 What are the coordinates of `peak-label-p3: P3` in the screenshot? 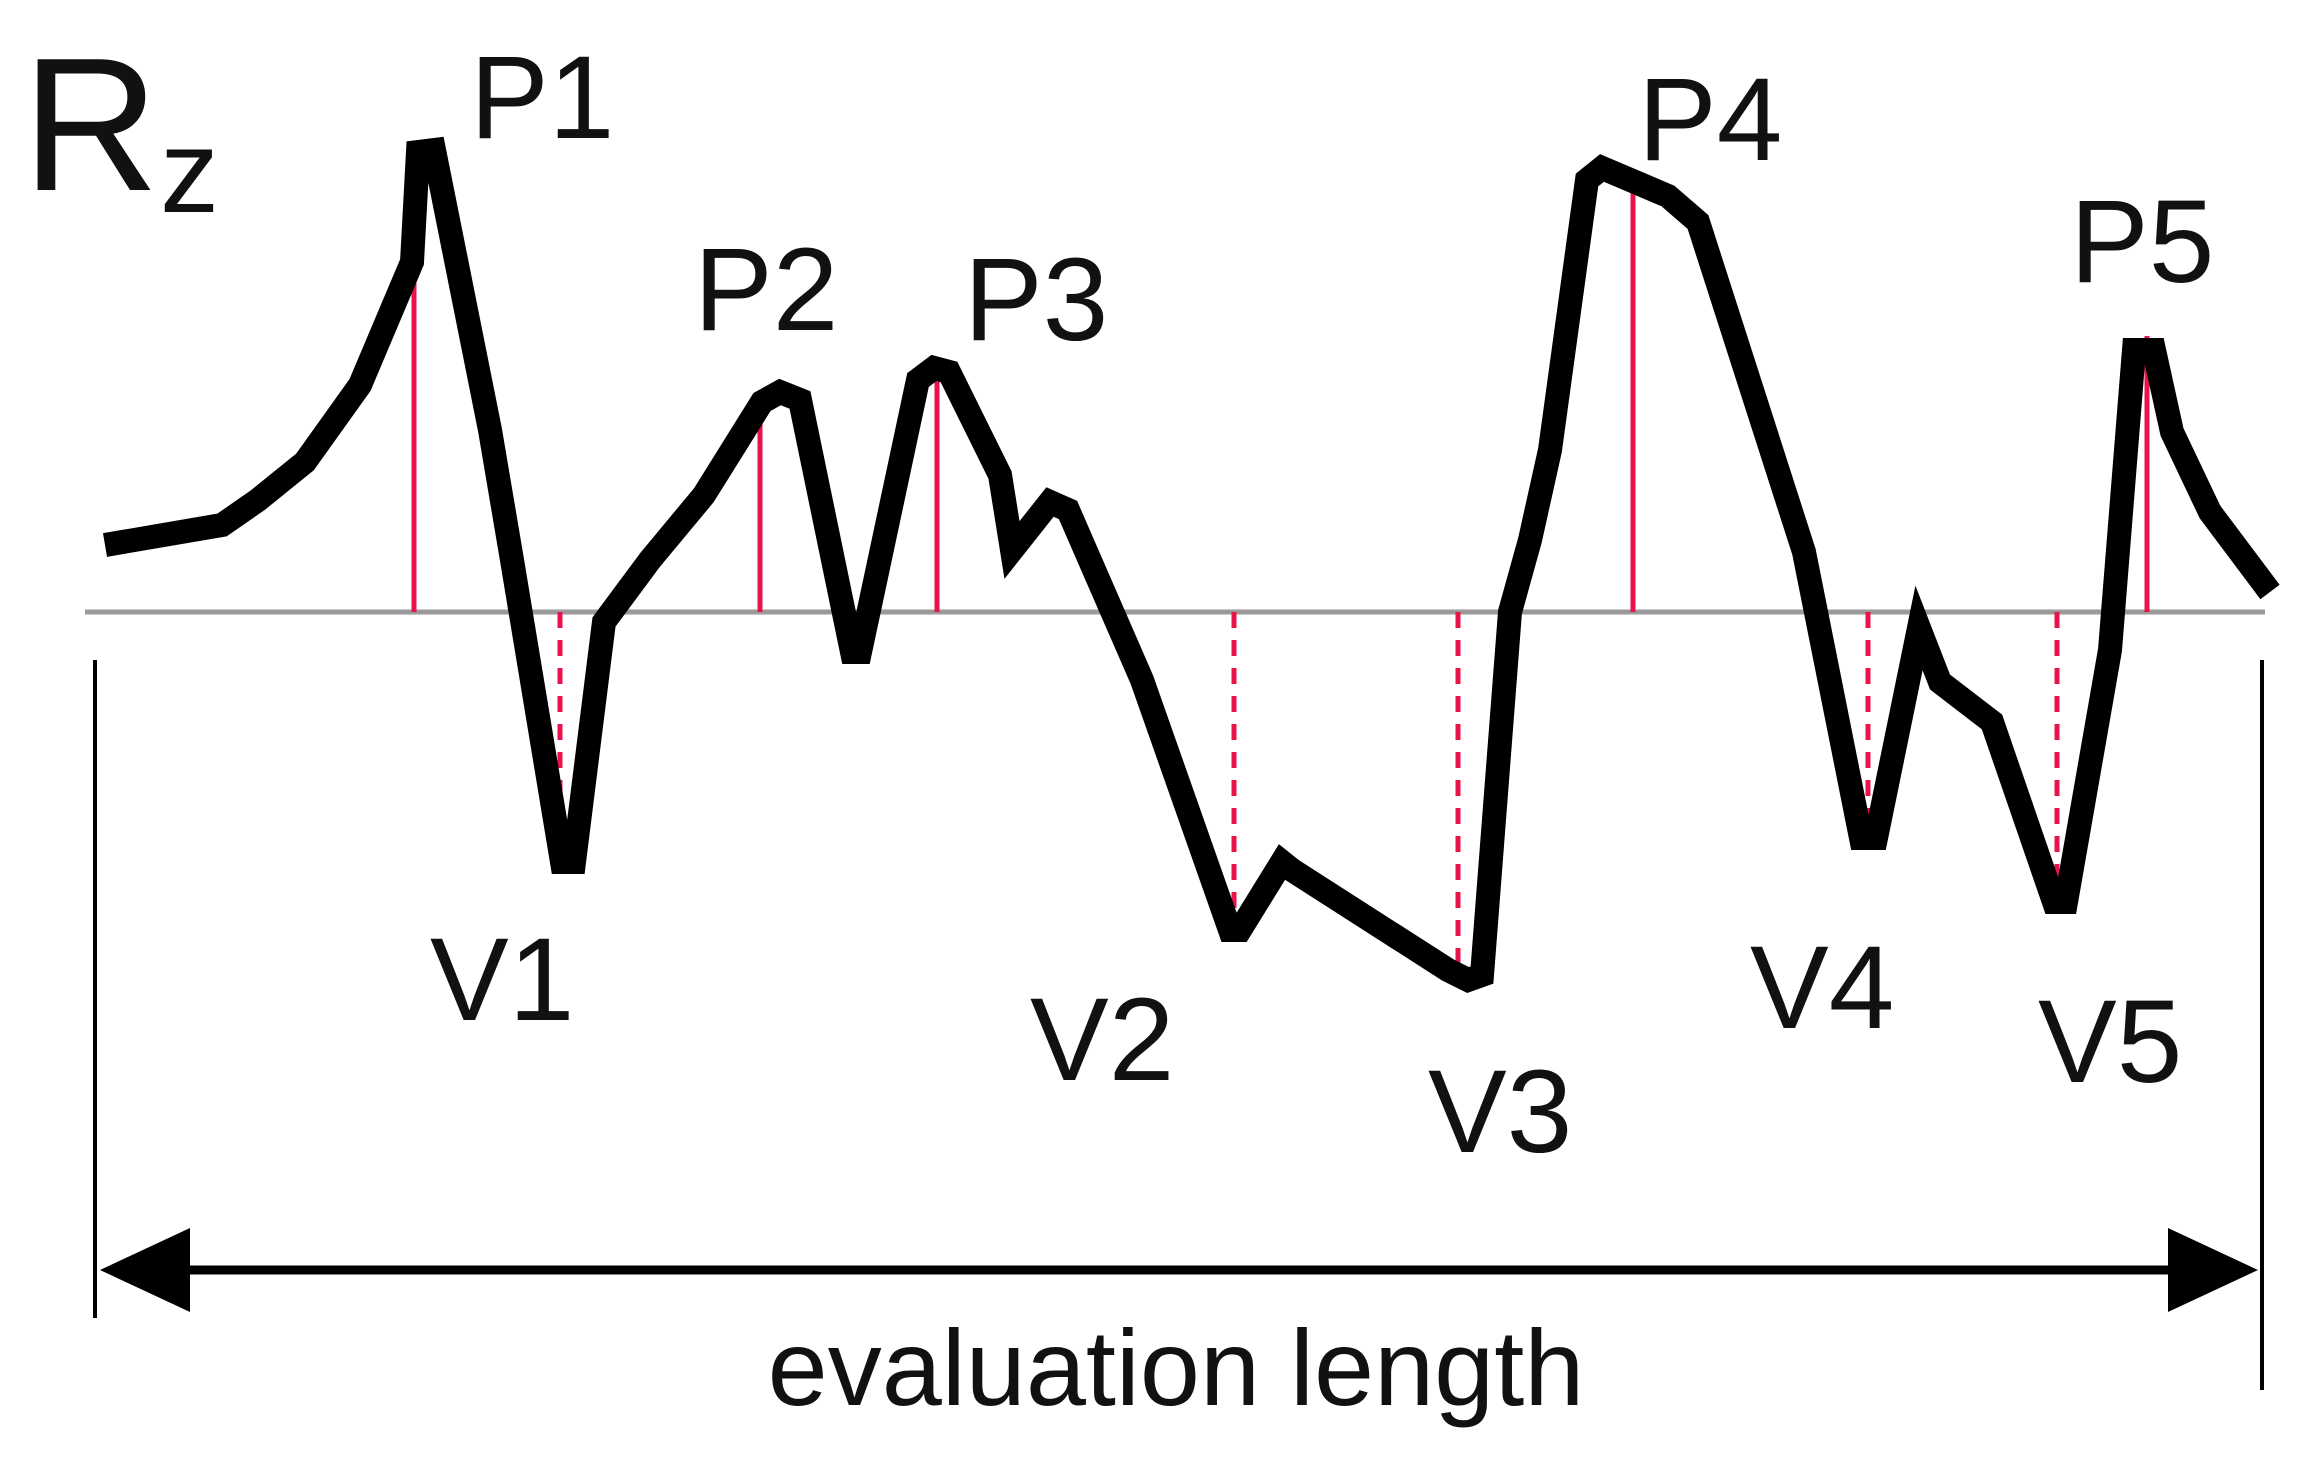 It's located at (1036, 300).